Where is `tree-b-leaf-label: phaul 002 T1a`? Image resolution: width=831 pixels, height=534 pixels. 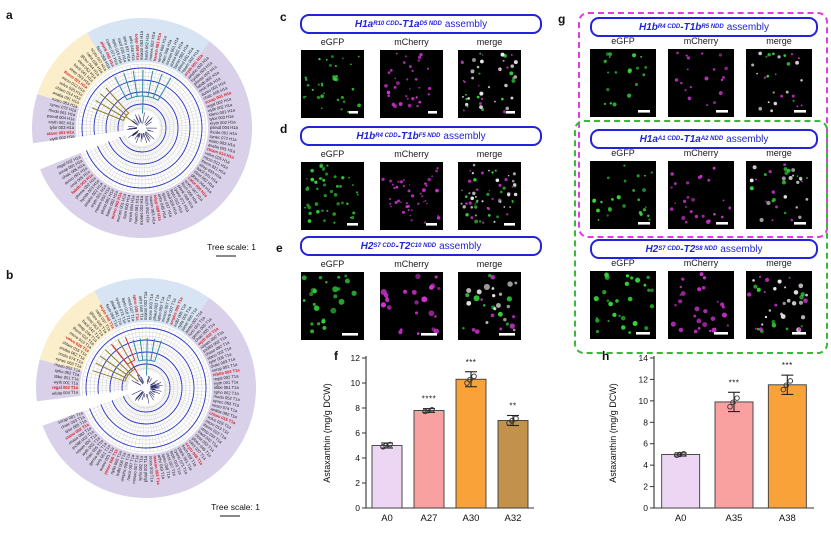 tree-b-leaf-label: phaul 002 T1a is located at coordinates (145, 468).